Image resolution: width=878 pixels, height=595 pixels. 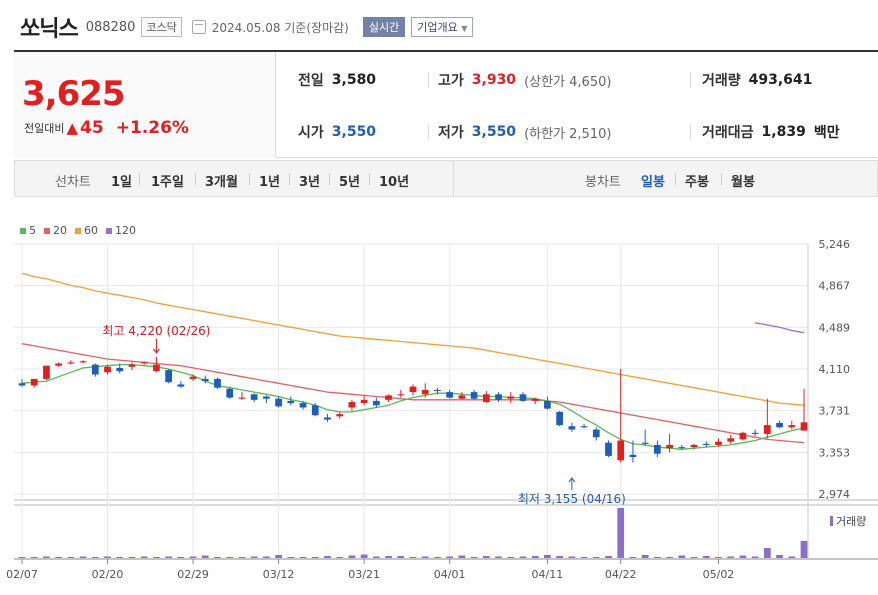 What do you see at coordinates (350, 182) in the screenshot?
I see `period-5y: 5년` at bounding box center [350, 182].